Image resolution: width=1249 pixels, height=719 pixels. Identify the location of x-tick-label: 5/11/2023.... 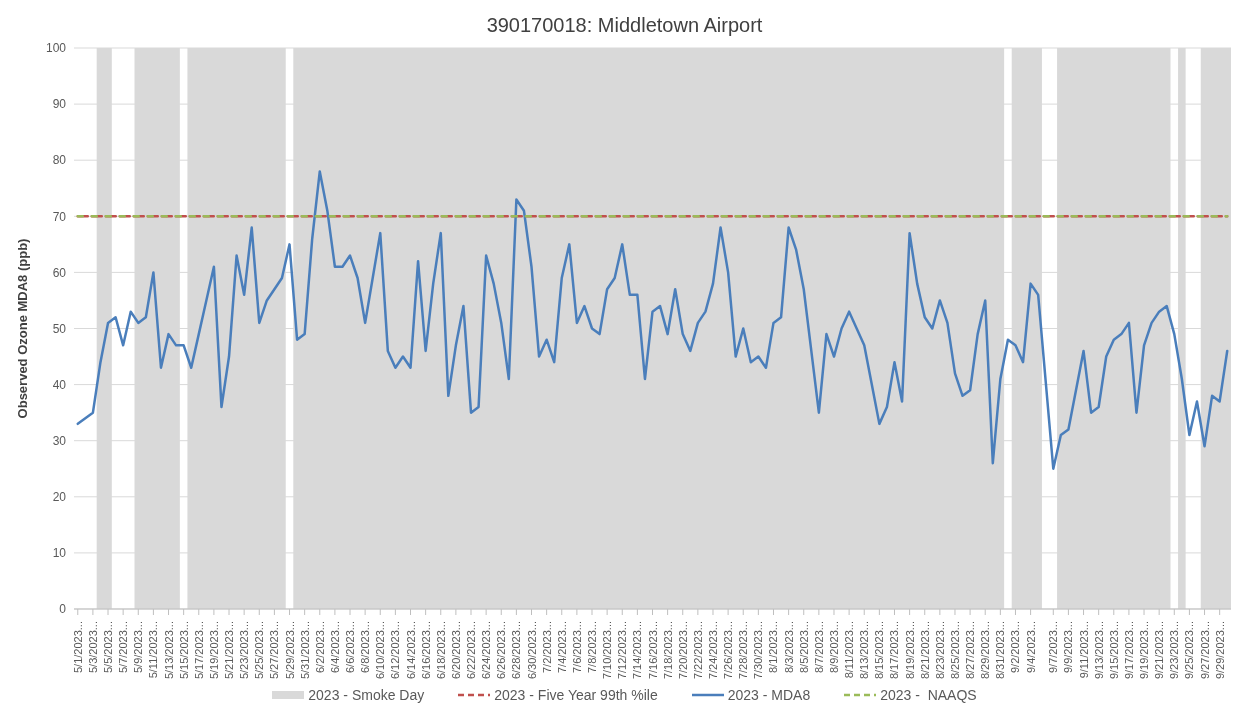
(153, 650).